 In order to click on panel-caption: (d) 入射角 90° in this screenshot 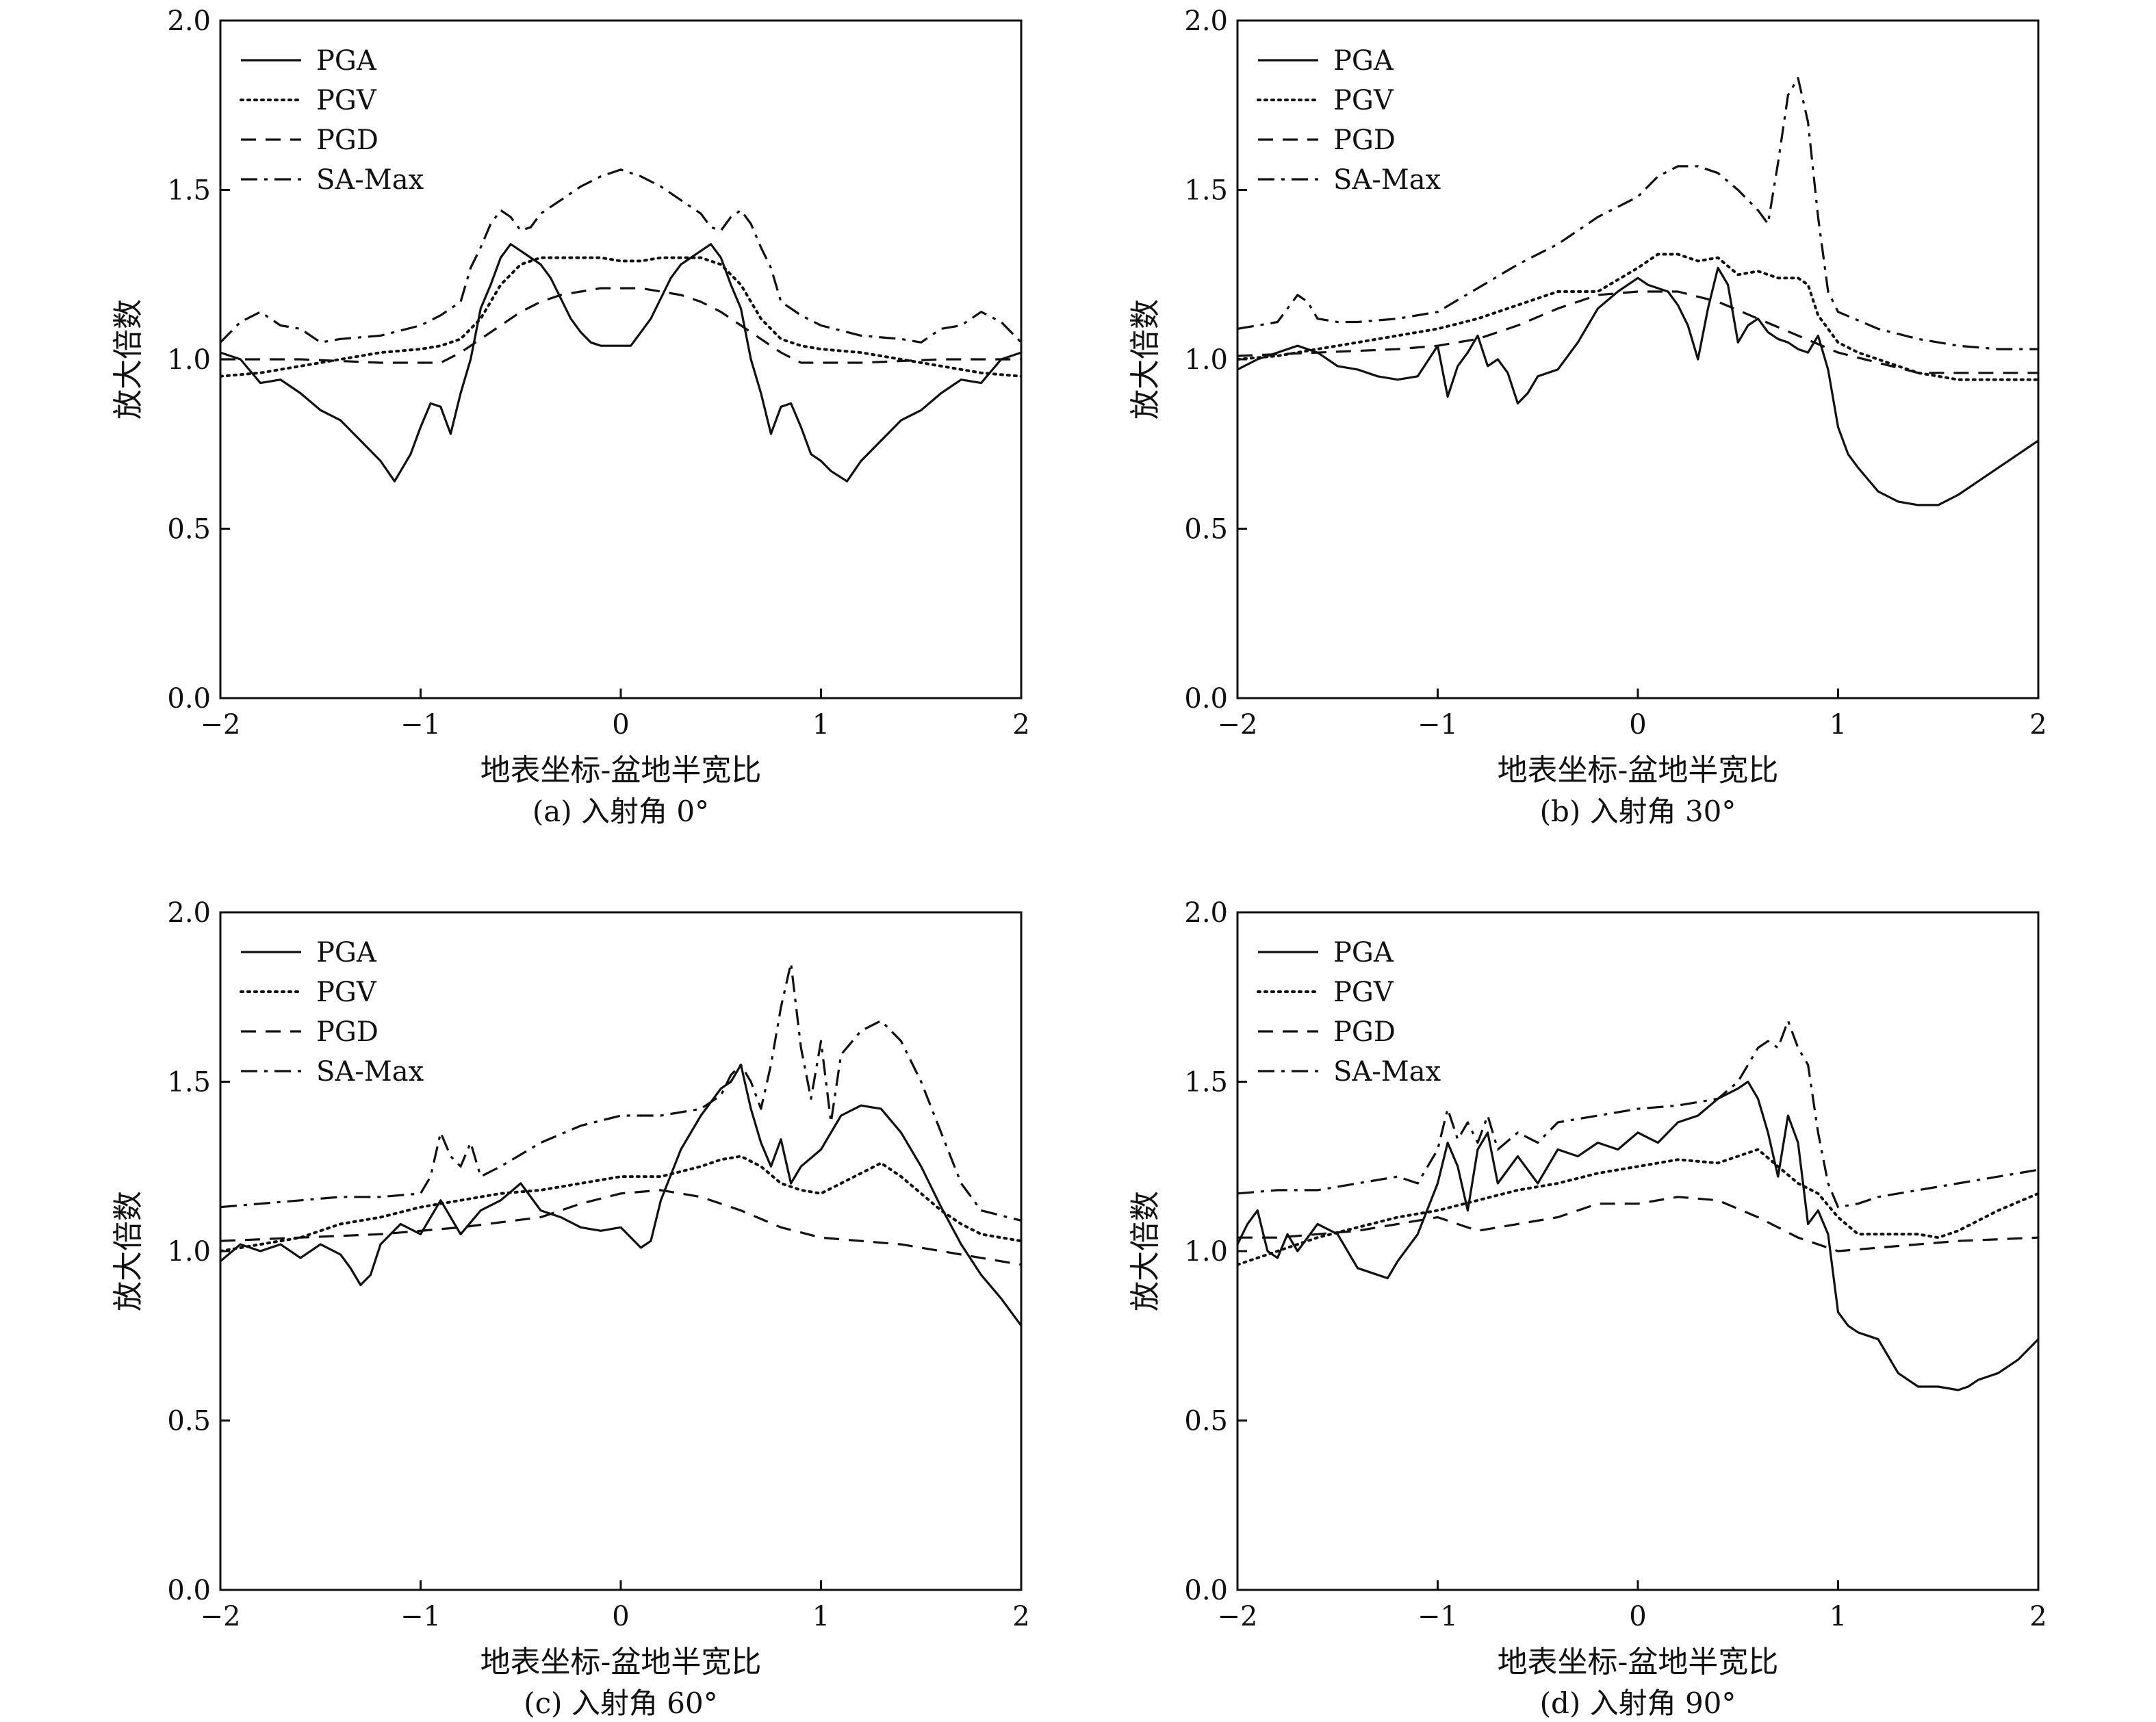, I will do `click(1638, 1703)`.